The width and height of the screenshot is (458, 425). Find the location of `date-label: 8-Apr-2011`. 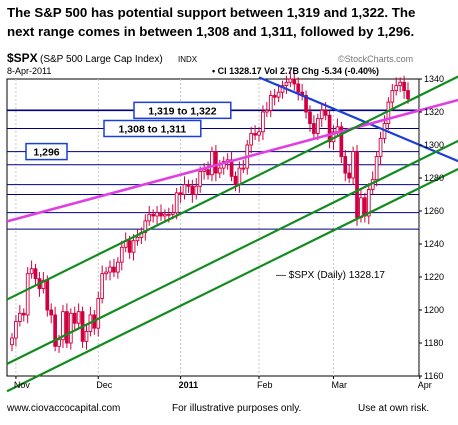

date-label: 8-Apr-2011 is located at coordinates (29, 71).